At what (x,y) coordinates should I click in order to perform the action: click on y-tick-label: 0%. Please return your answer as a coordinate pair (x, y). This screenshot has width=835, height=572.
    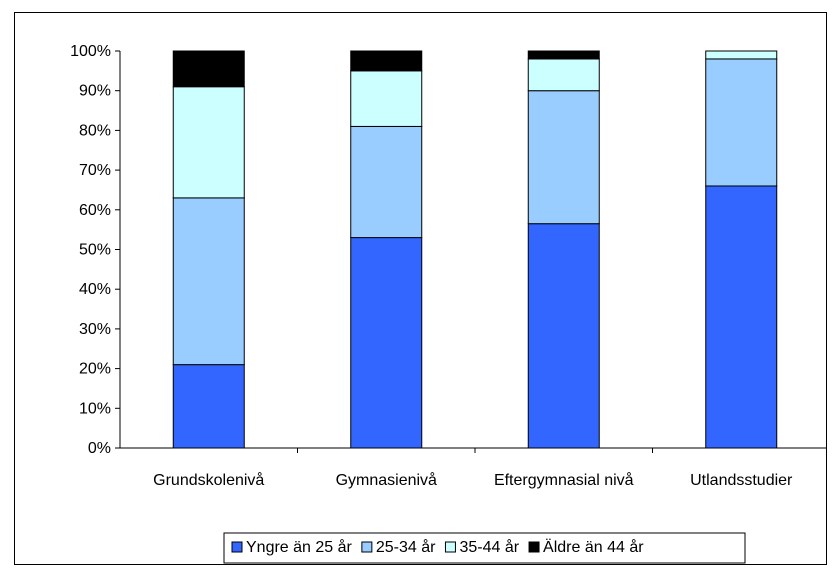
    Looking at the image, I should click on (99, 448).